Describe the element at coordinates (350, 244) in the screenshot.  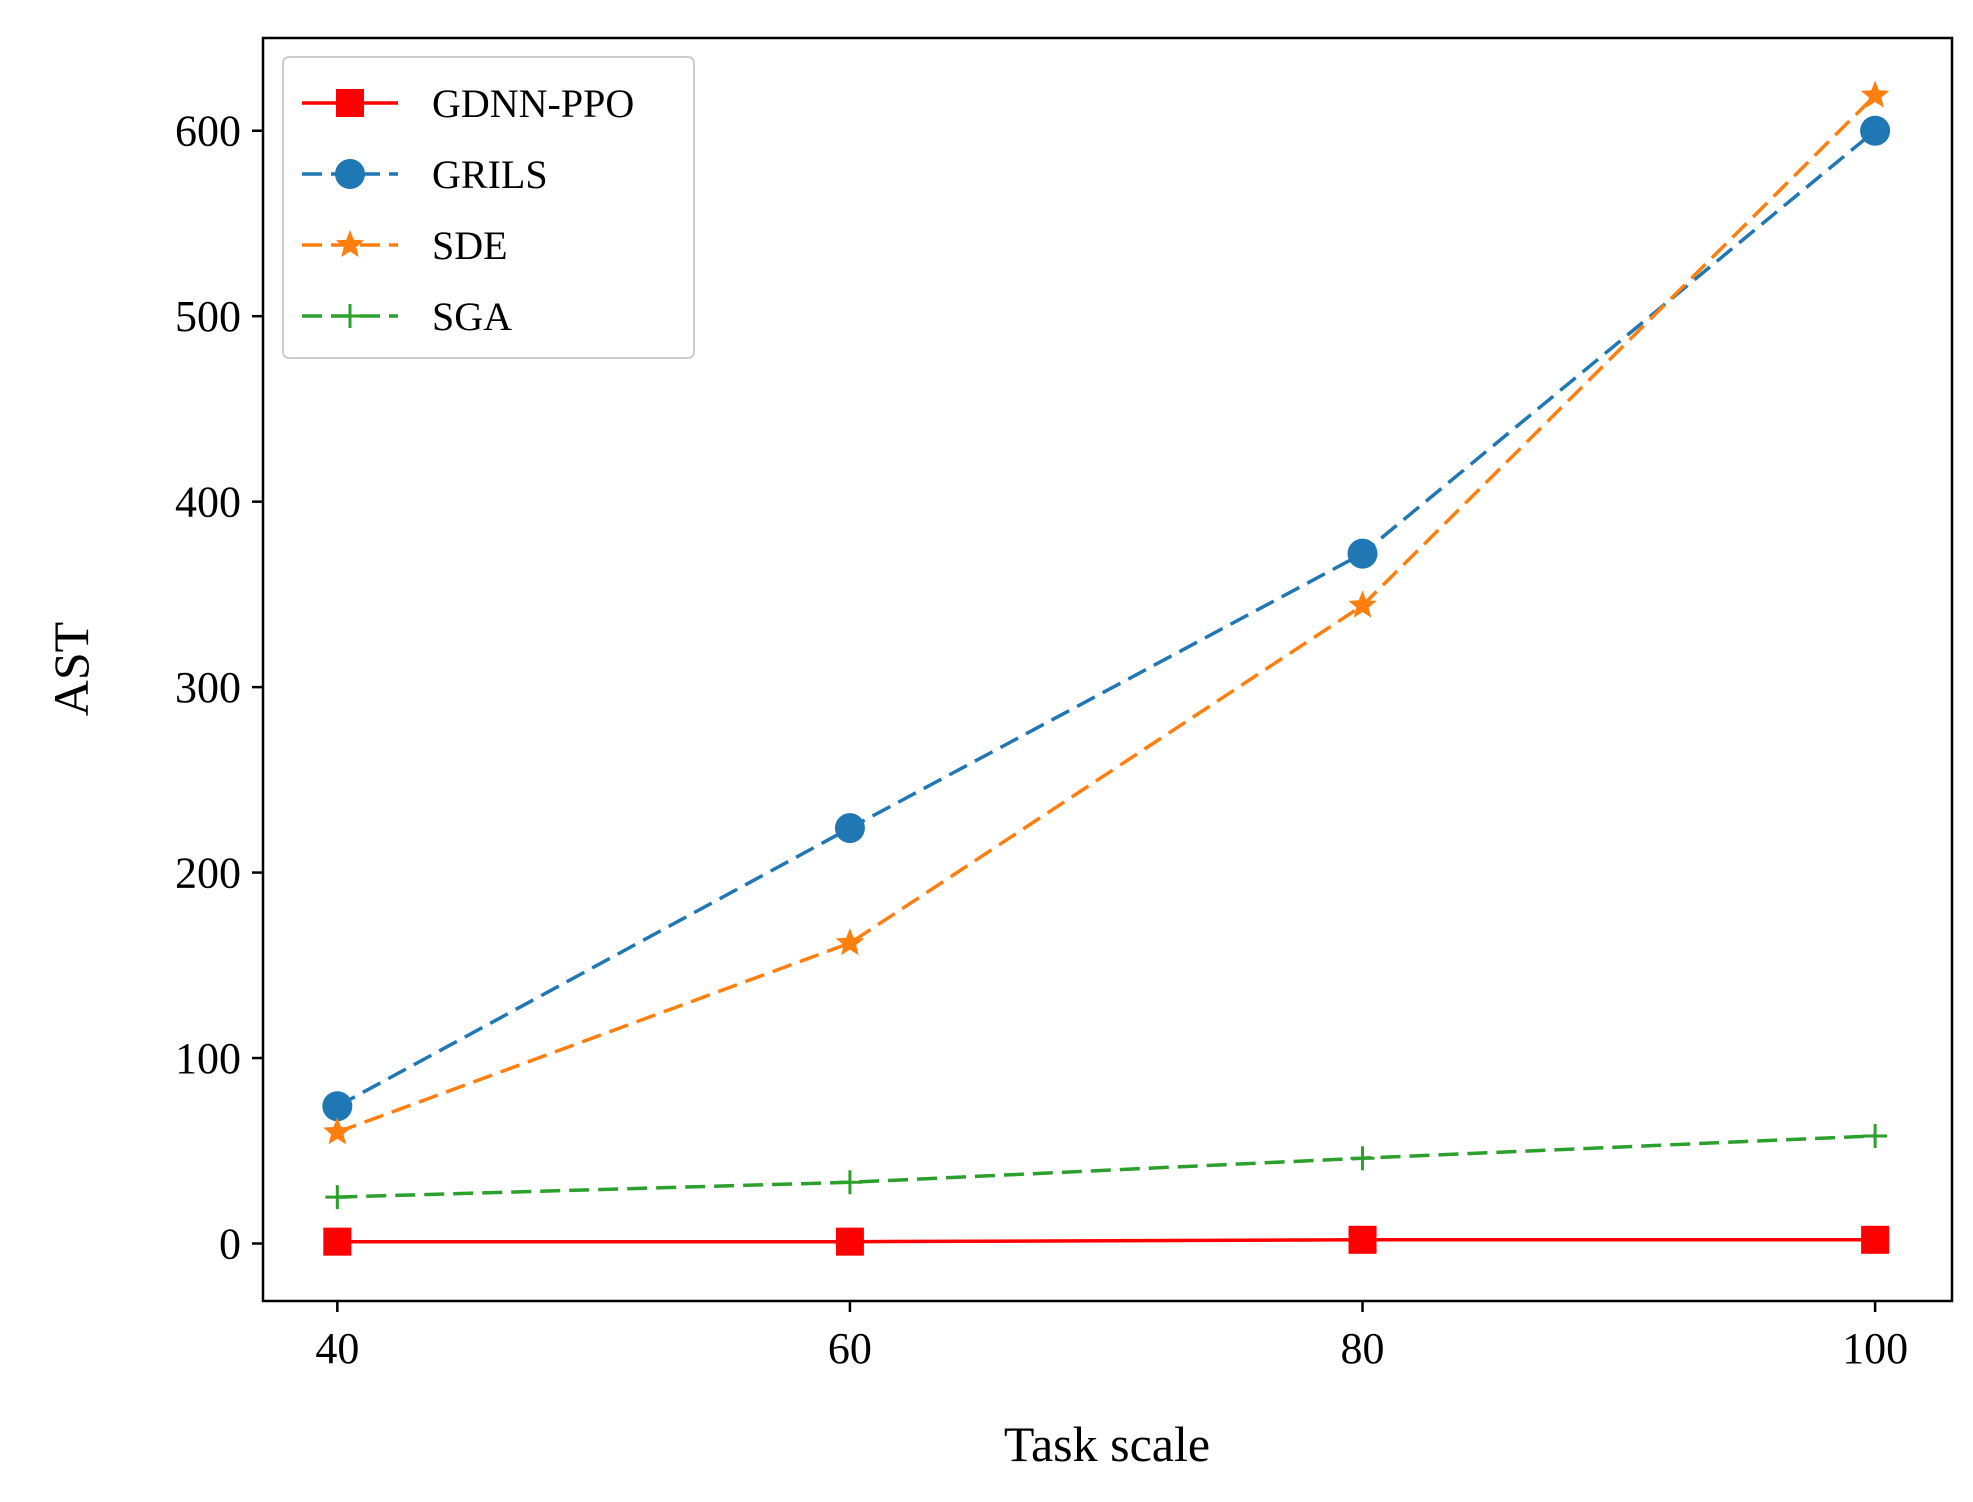
I see `legend-marker-sde` at that location.